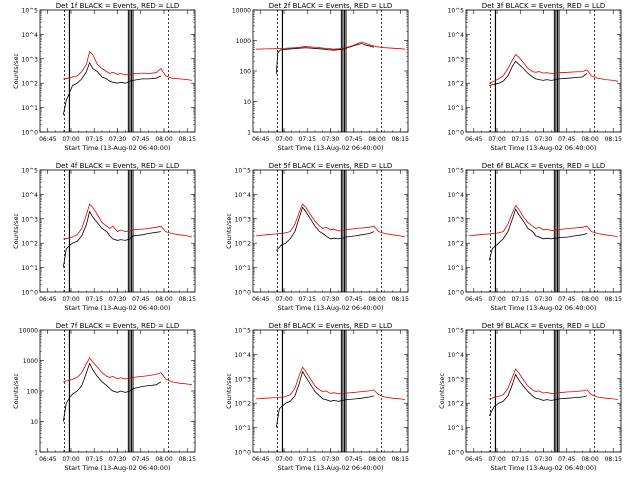 This screenshot has width=640, height=480. Describe the element at coordinates (117, 326) in the screenshot. I see `chart-title: Det 7f BLACK = Events, RED = LLD` at that location.